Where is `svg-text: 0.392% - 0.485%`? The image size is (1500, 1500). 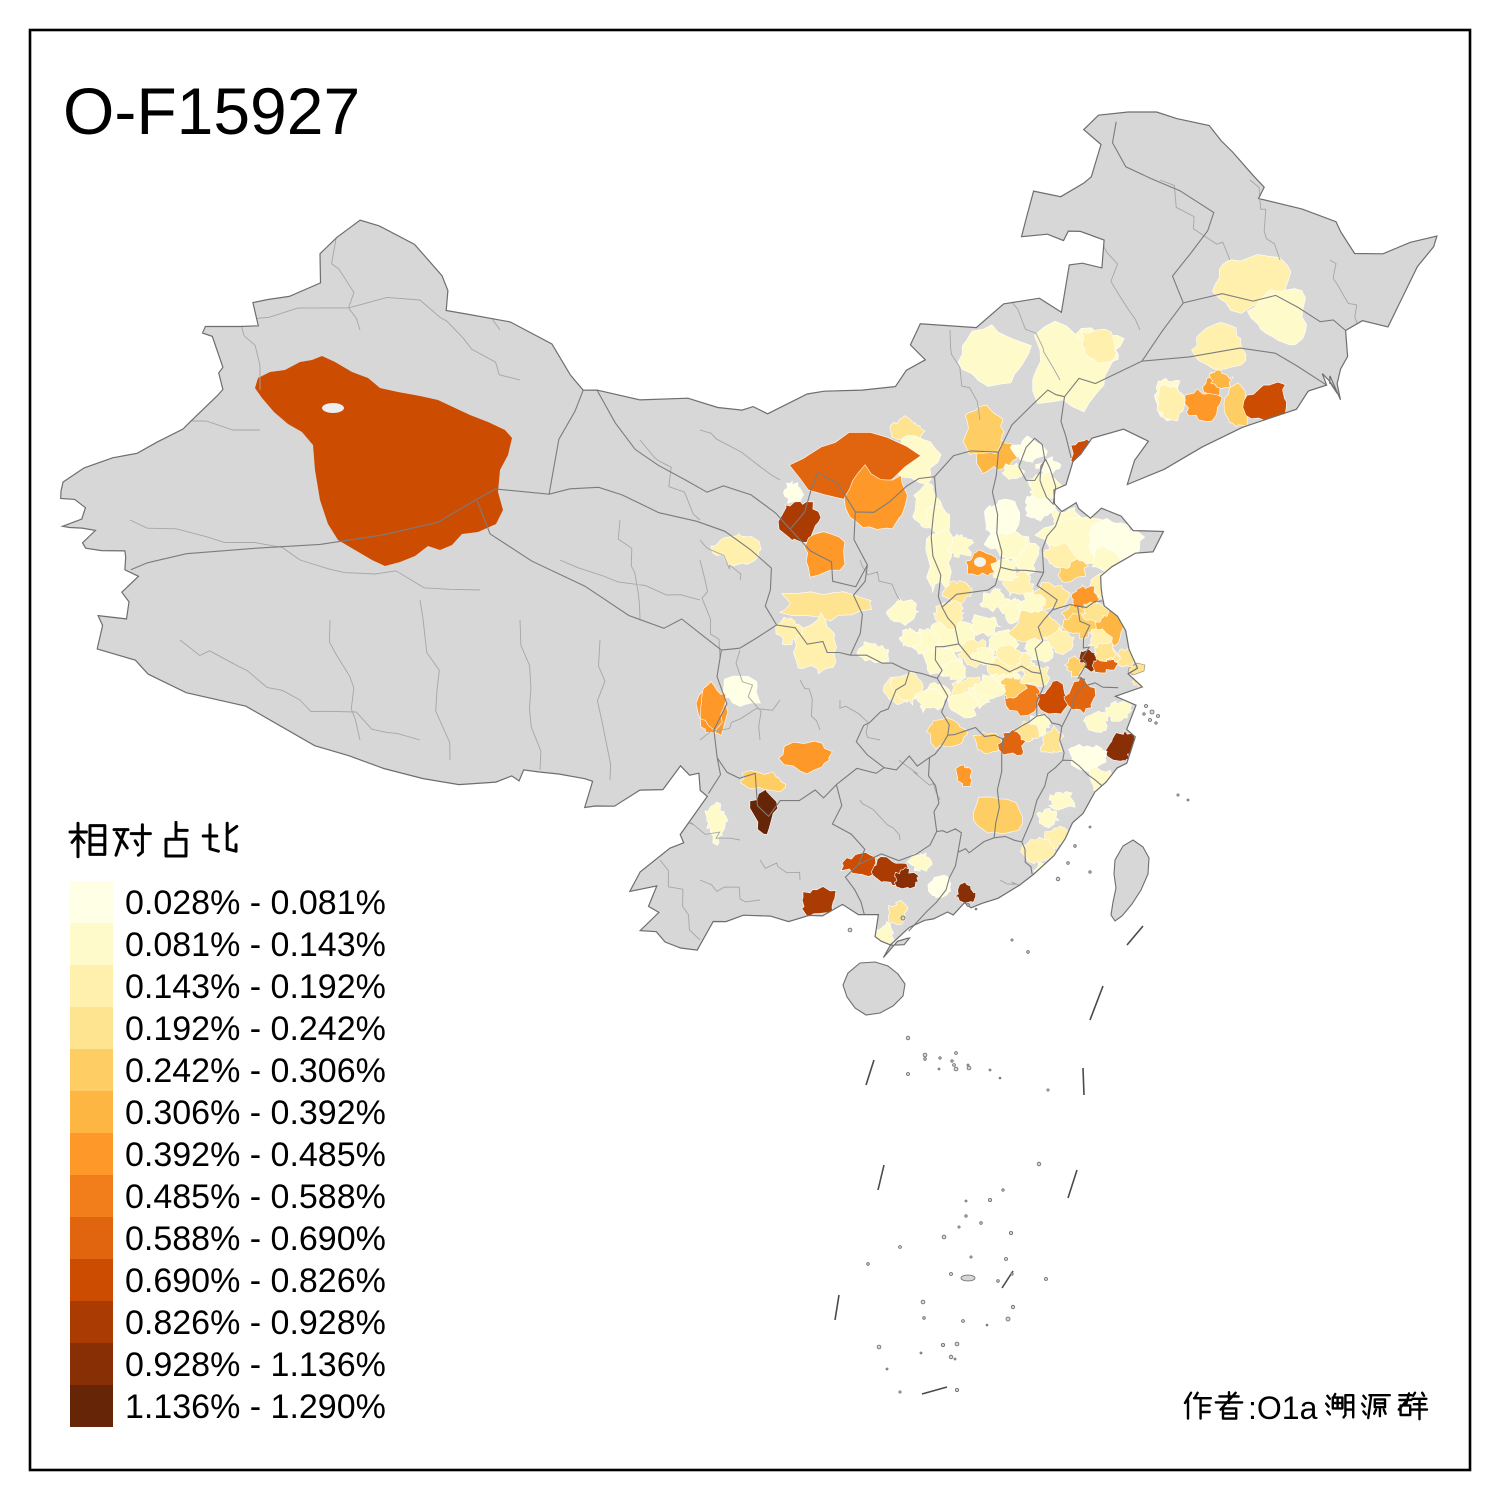 svg-text: 0.392% - 0.485% is located at coordinates (255, 1155).